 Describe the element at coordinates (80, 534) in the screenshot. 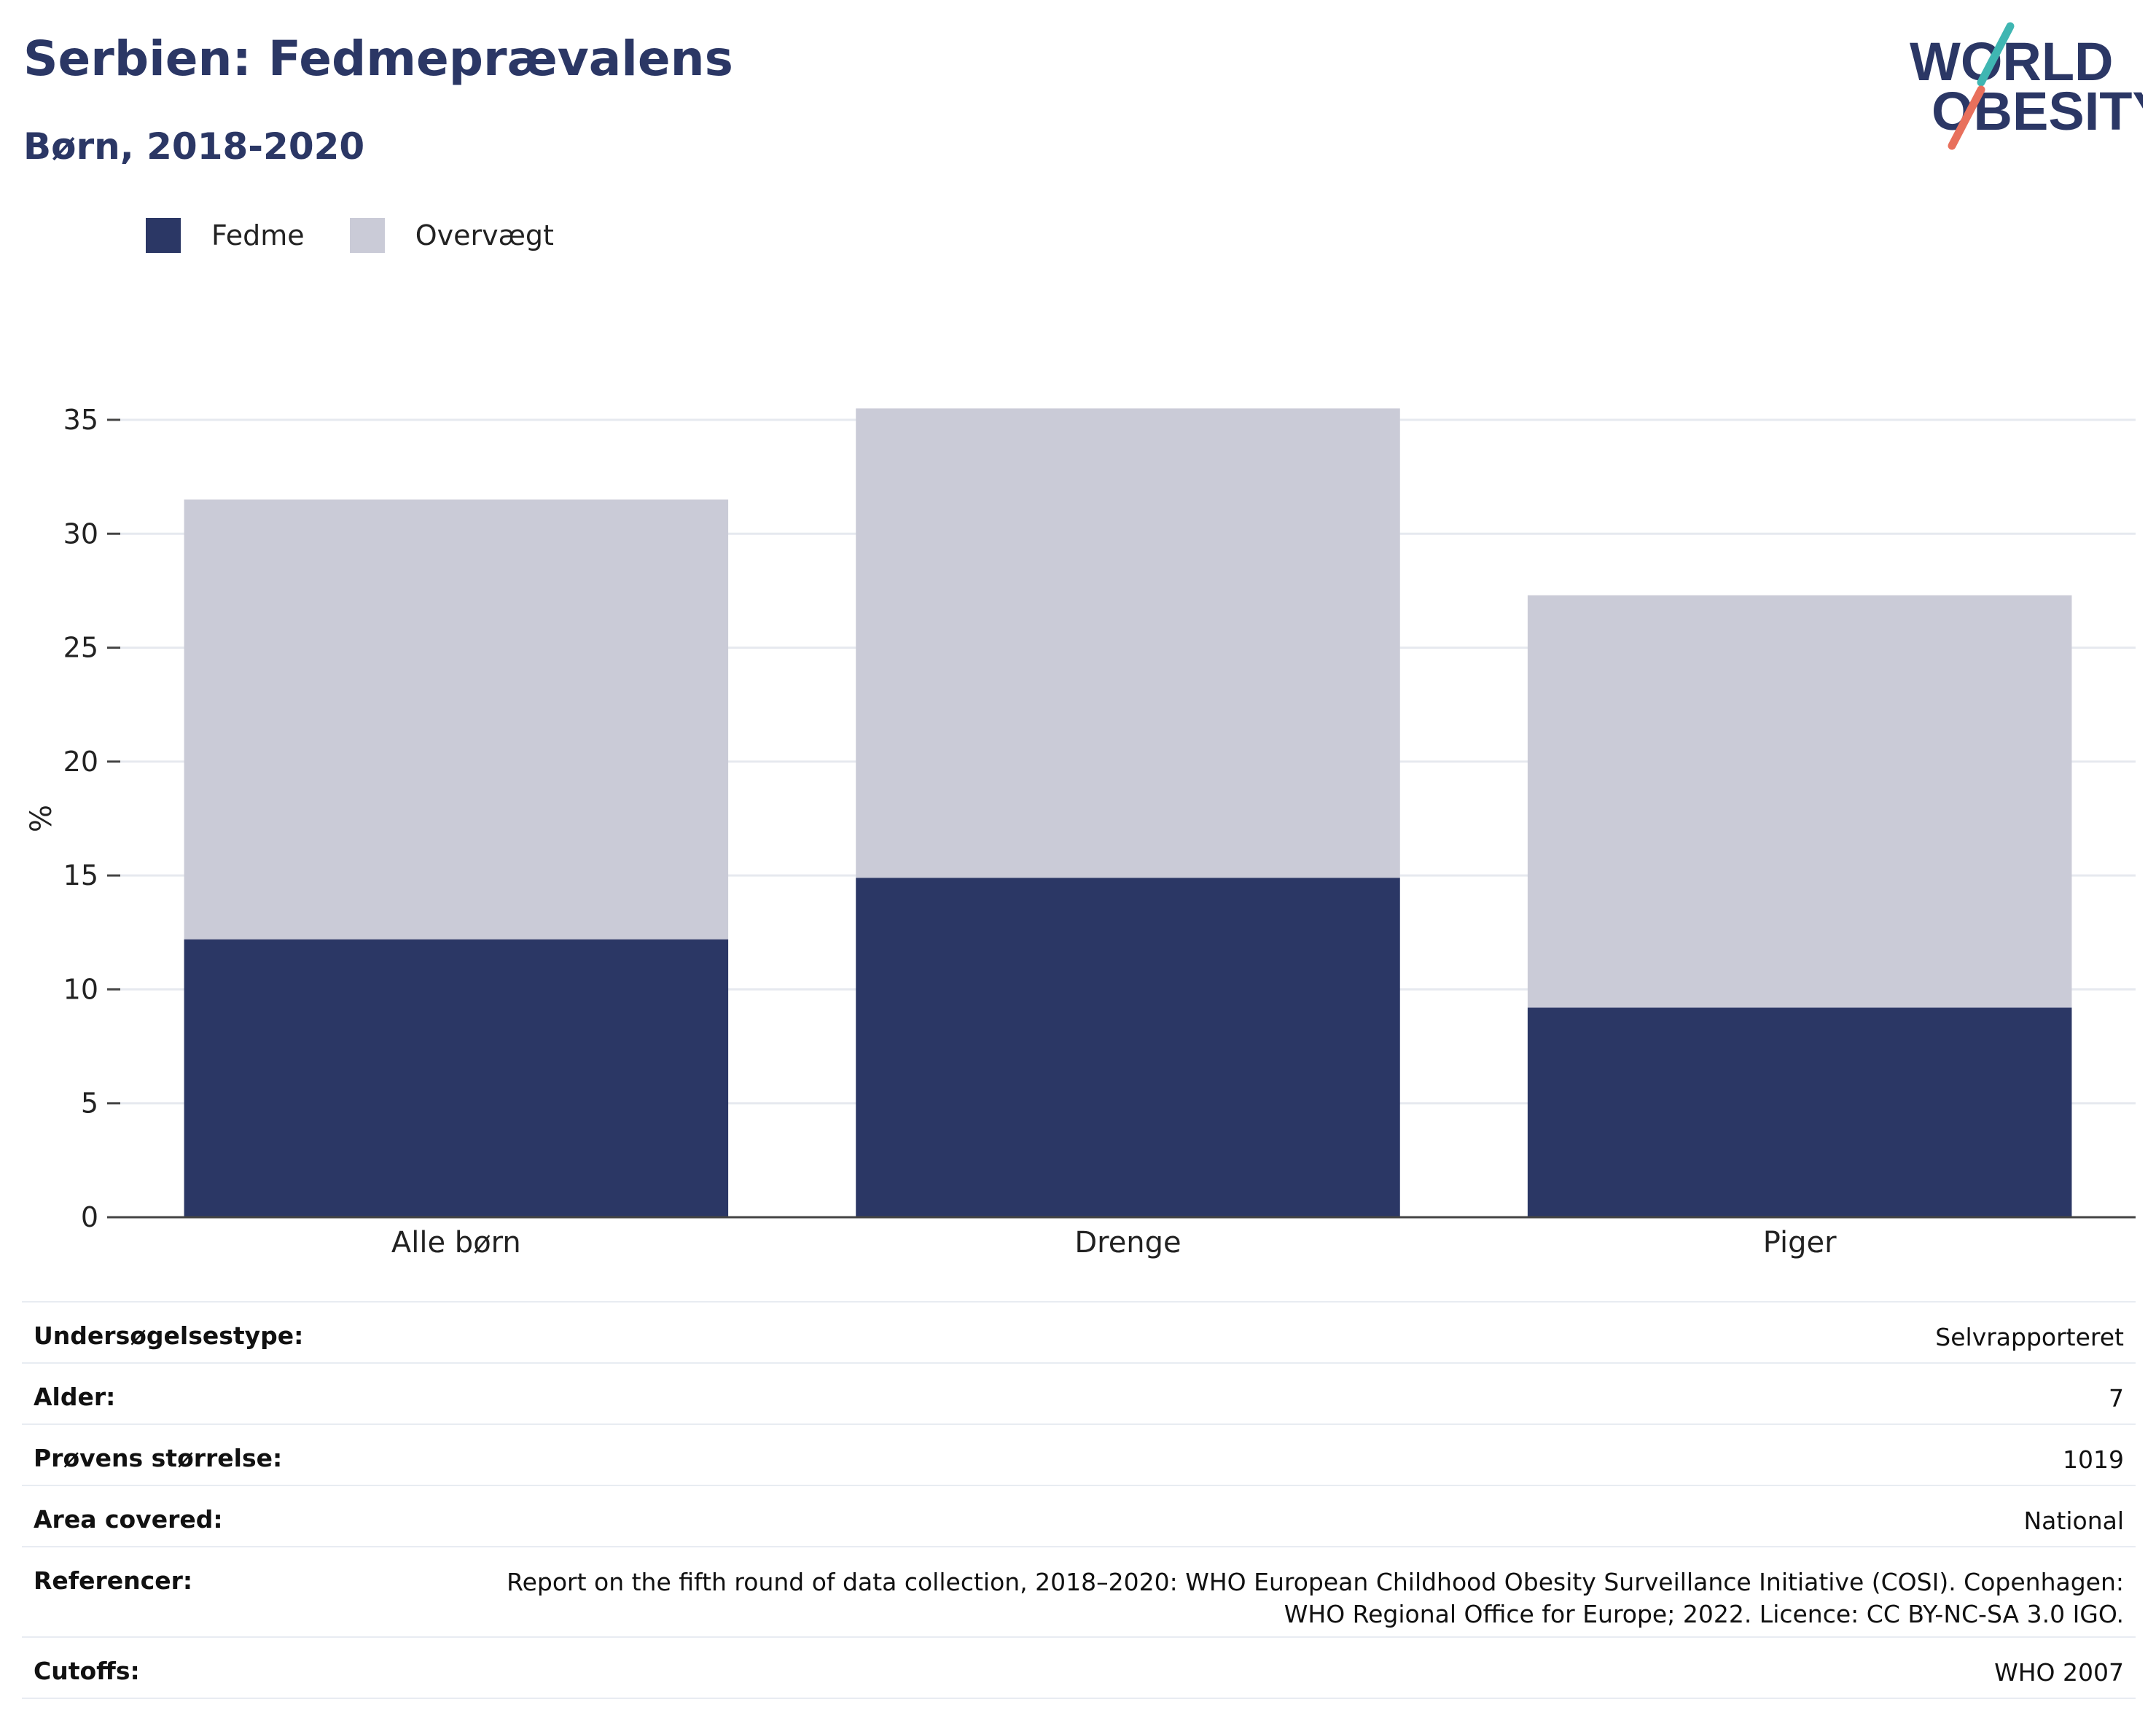

I see `y-tick-label: 30` at that location.